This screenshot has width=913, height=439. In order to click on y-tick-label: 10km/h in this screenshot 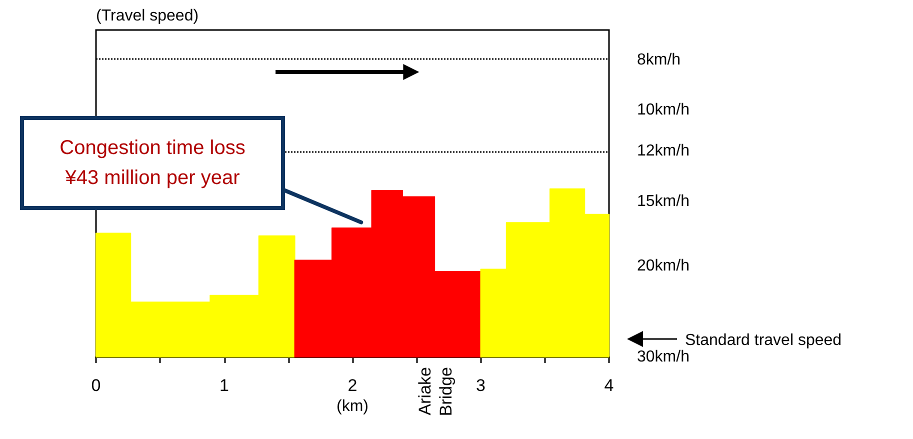, I will do `click(663, 110)`.